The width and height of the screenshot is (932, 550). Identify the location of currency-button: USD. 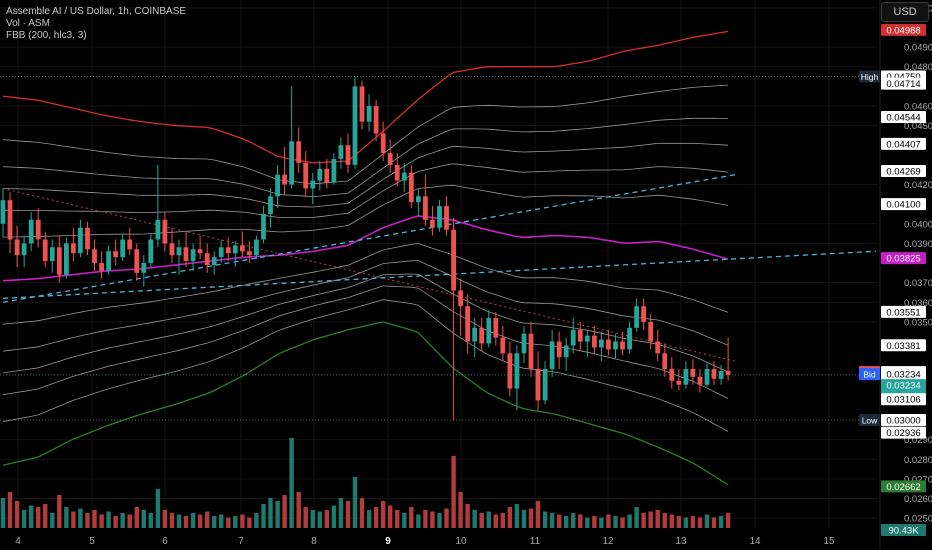
(905, 12).